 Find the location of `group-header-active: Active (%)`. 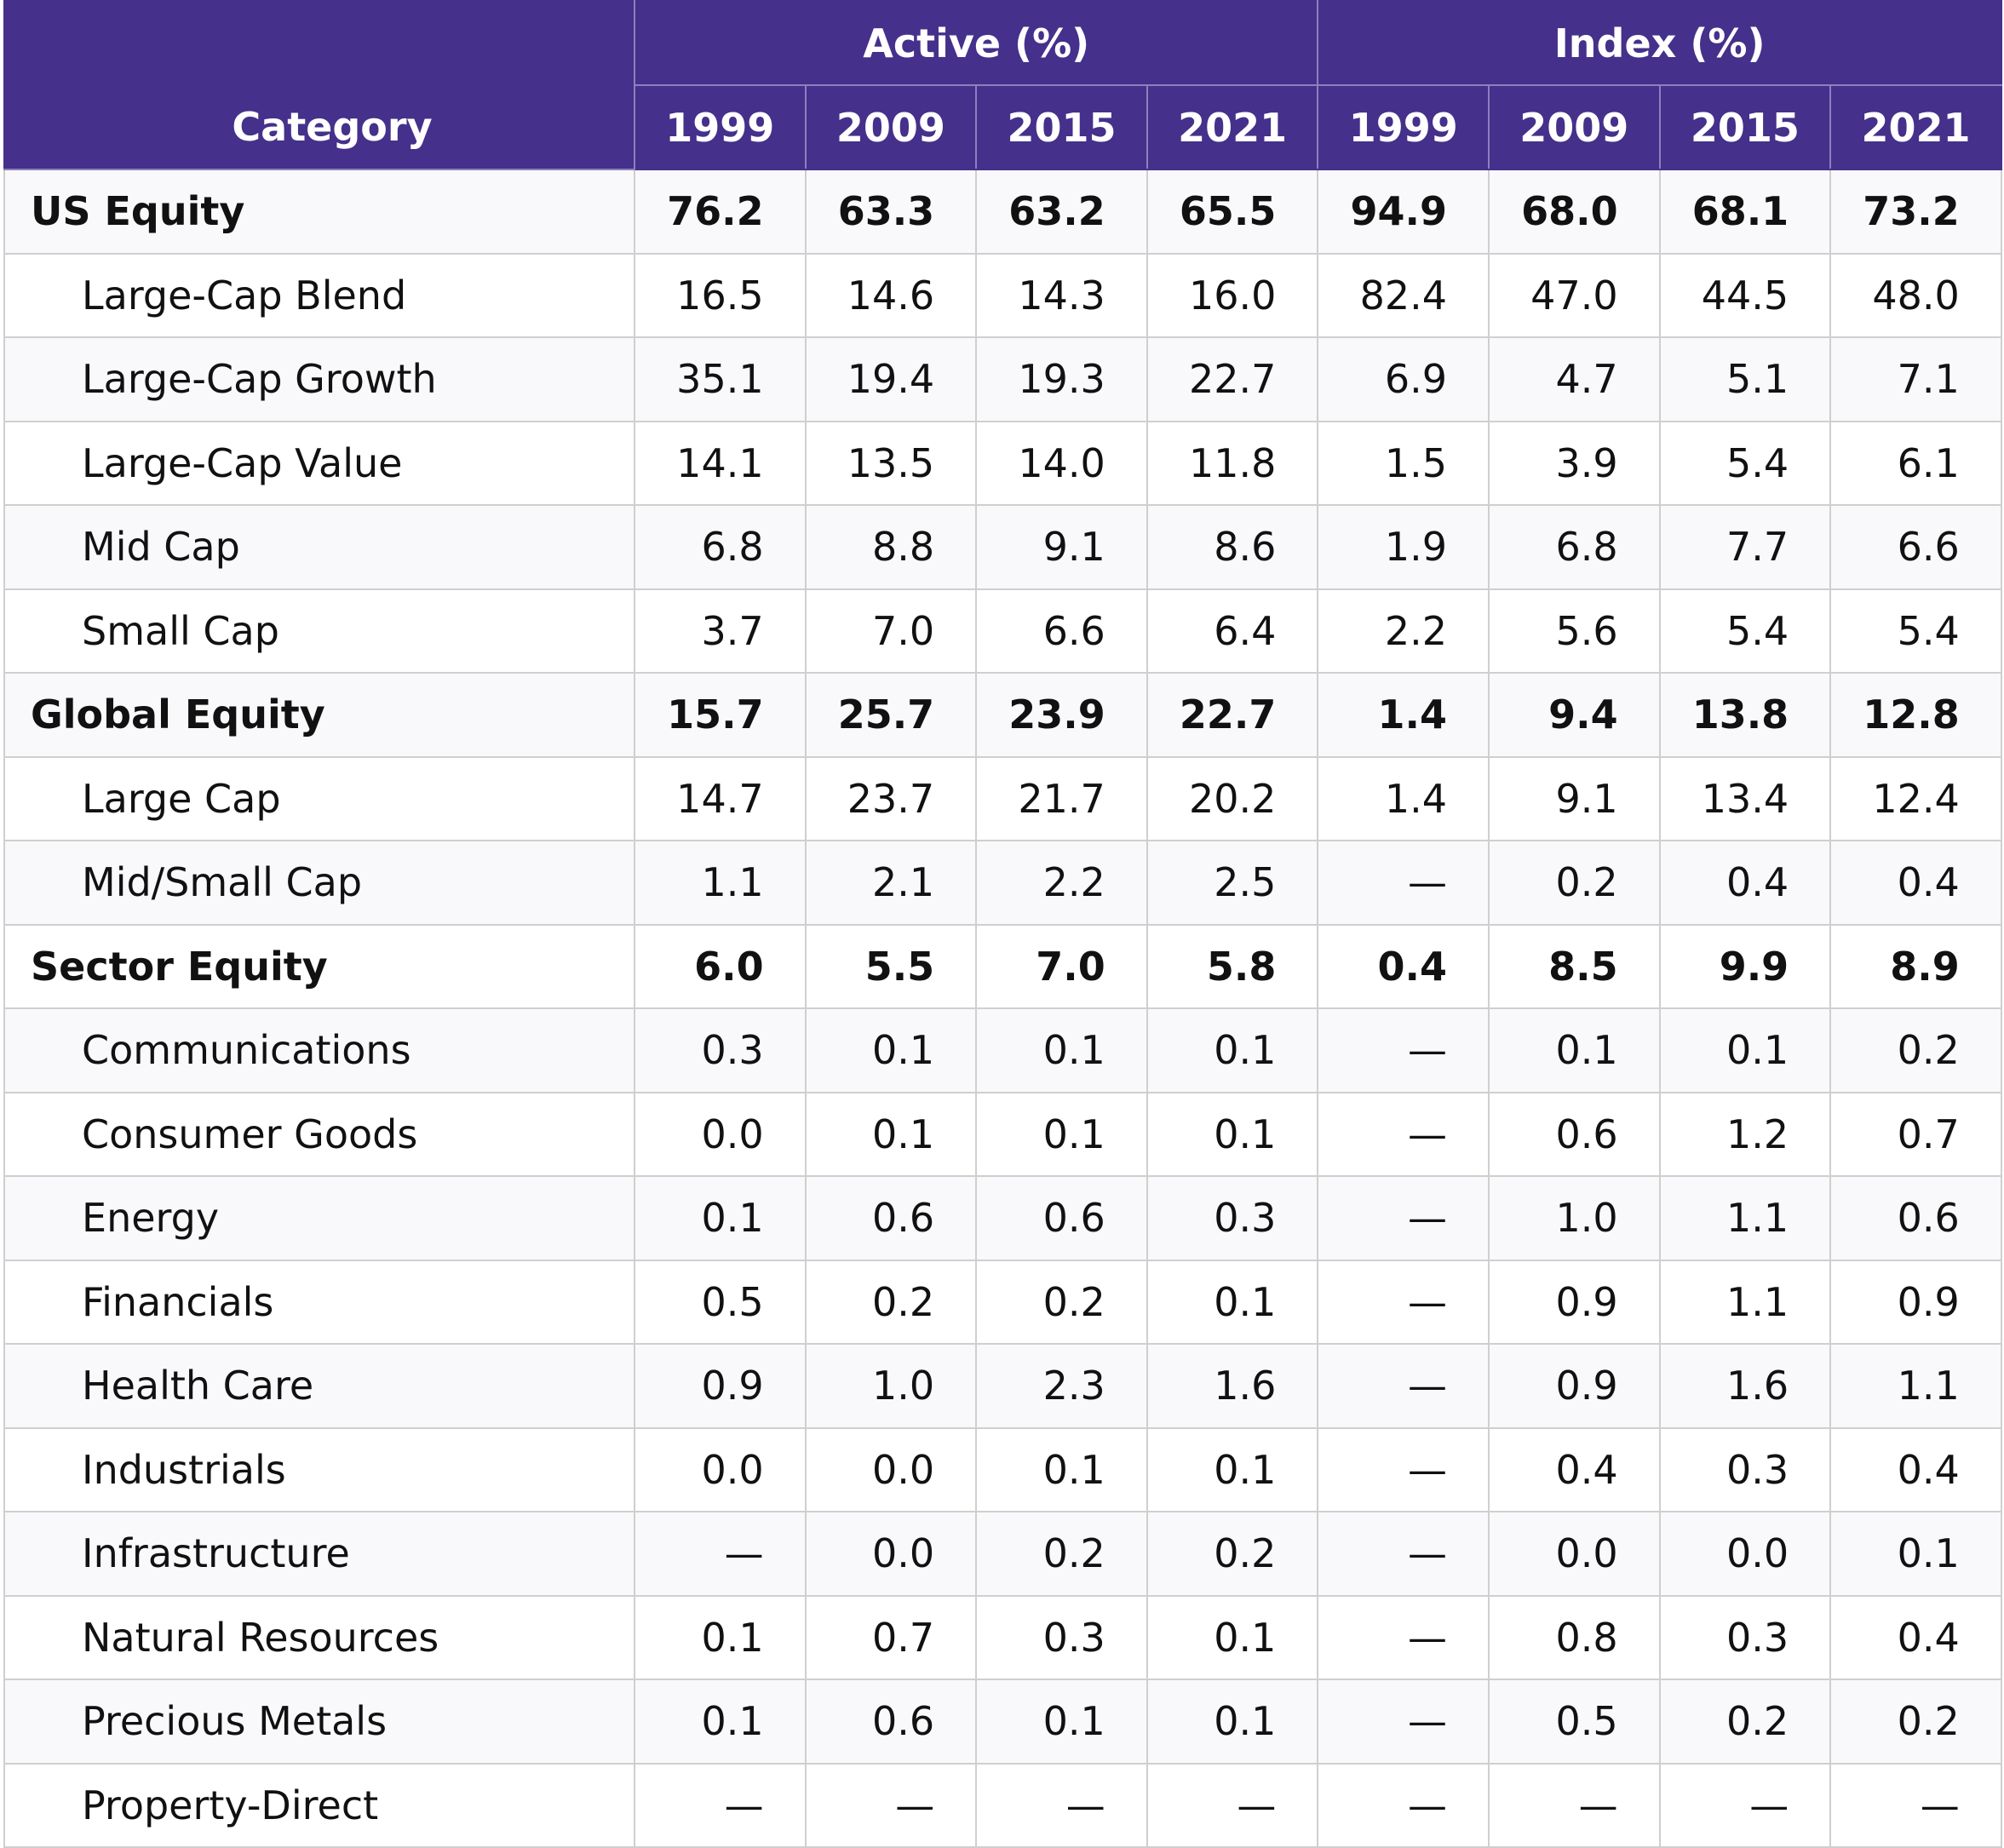

group-header-active: Active (%) is located at coordinates (976, 43).